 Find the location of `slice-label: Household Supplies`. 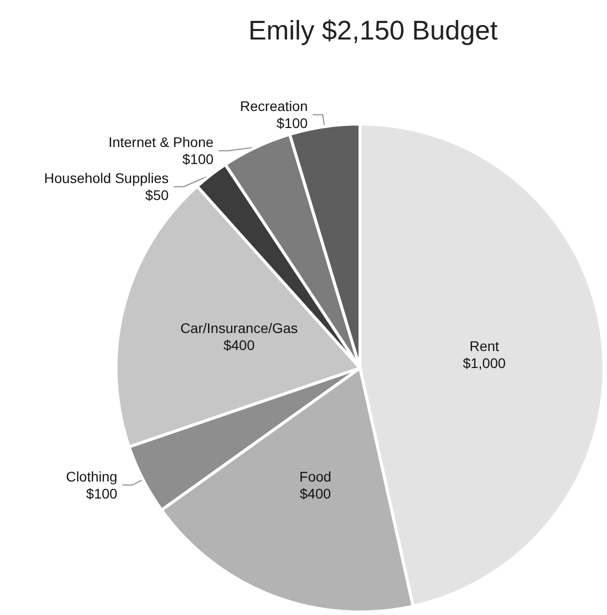

slice-label: Household Supplies is located at coordinates (106, 178).